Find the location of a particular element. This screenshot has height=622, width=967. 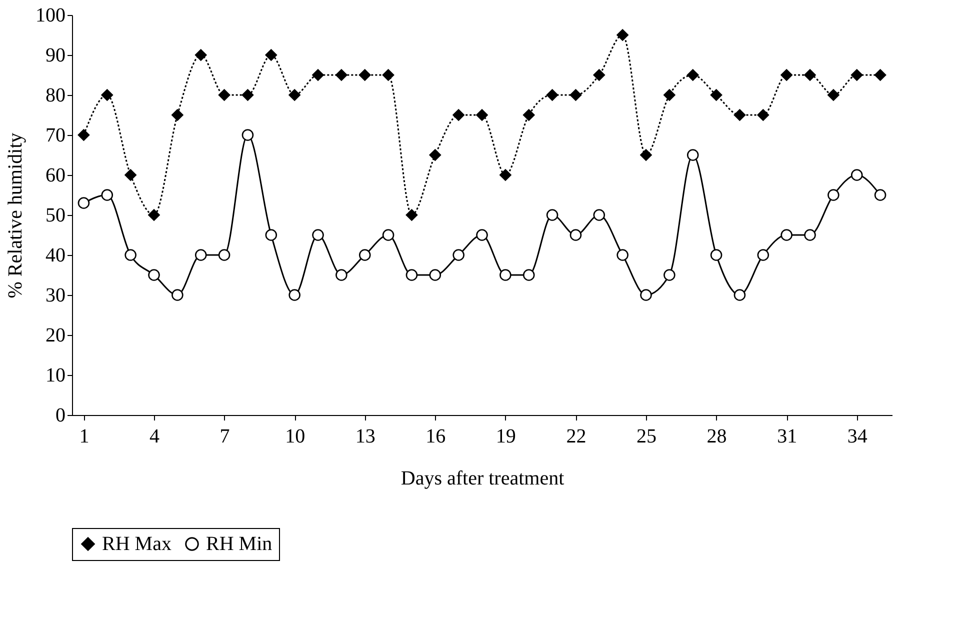

y-tick-label: 40 is located at coordinates (56, 255).